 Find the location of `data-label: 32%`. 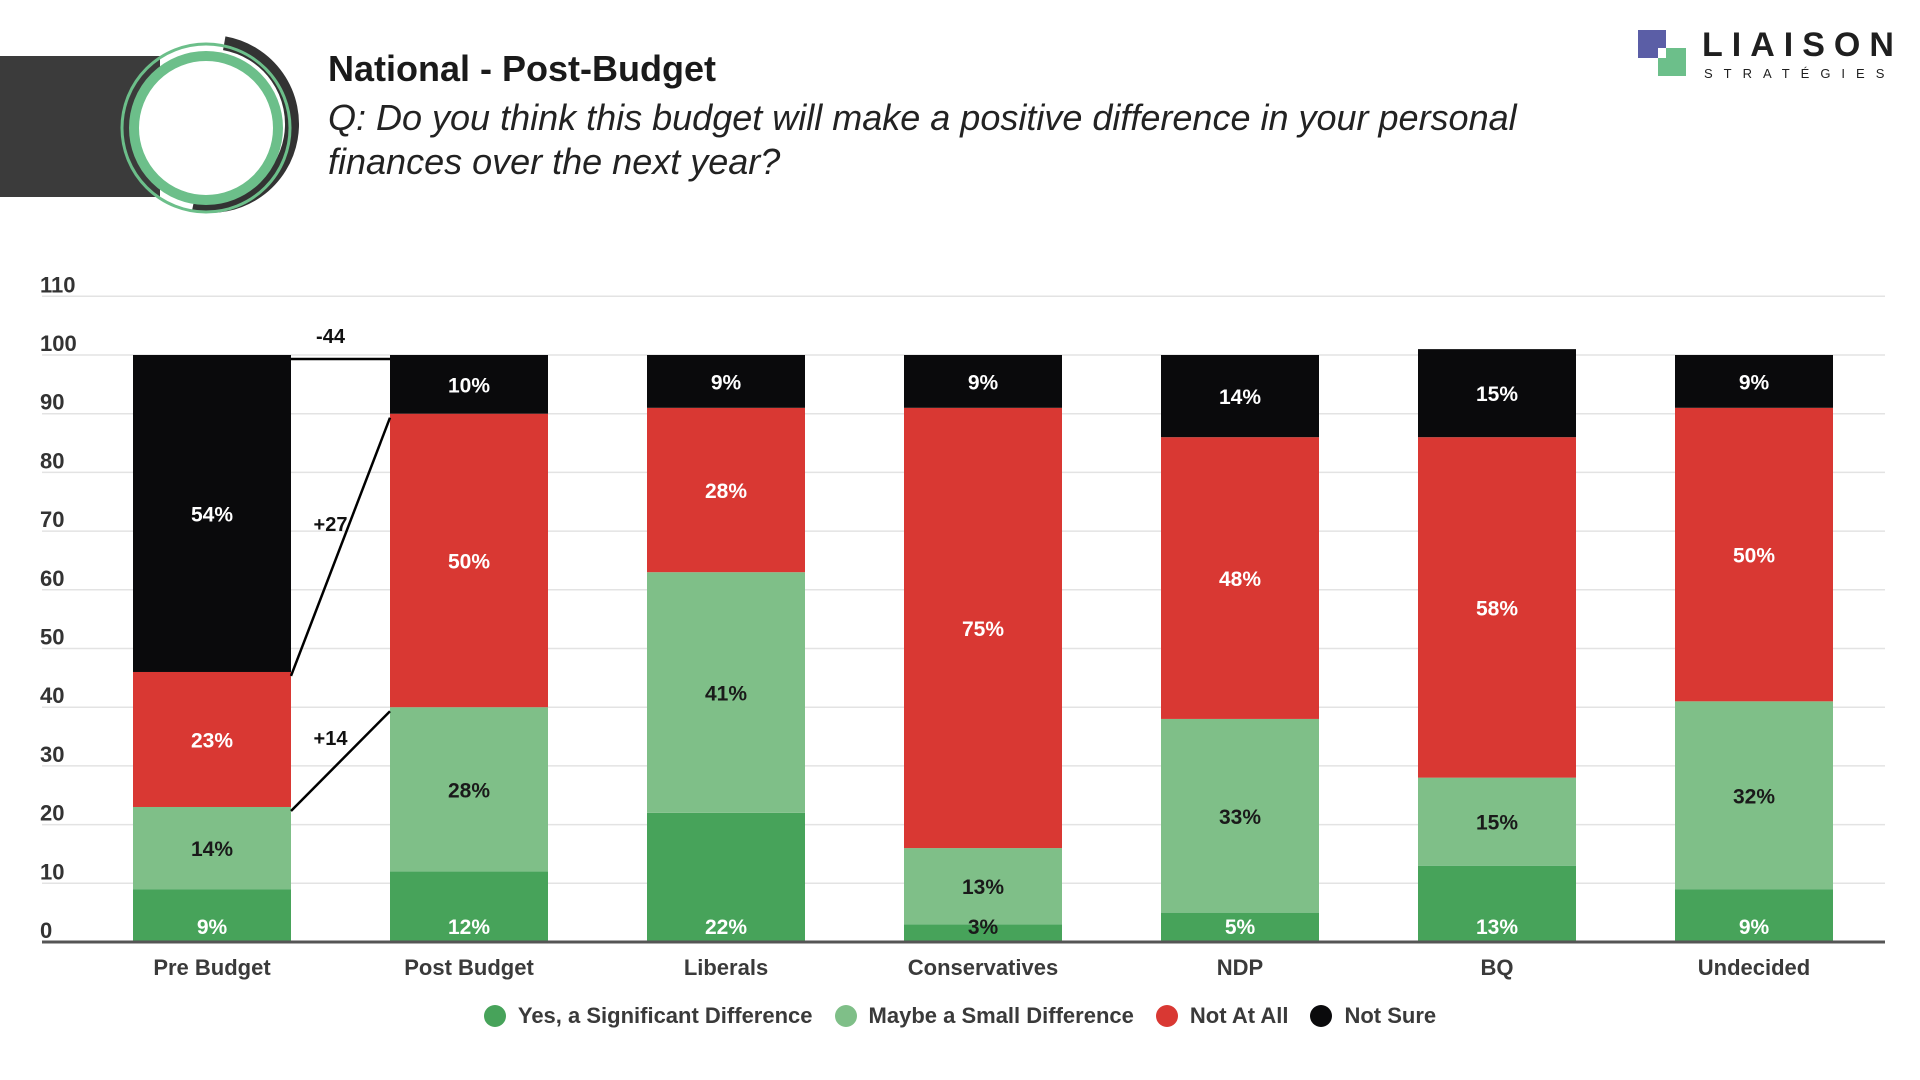

data-label: 32% is located at coordinates (1754, 796).